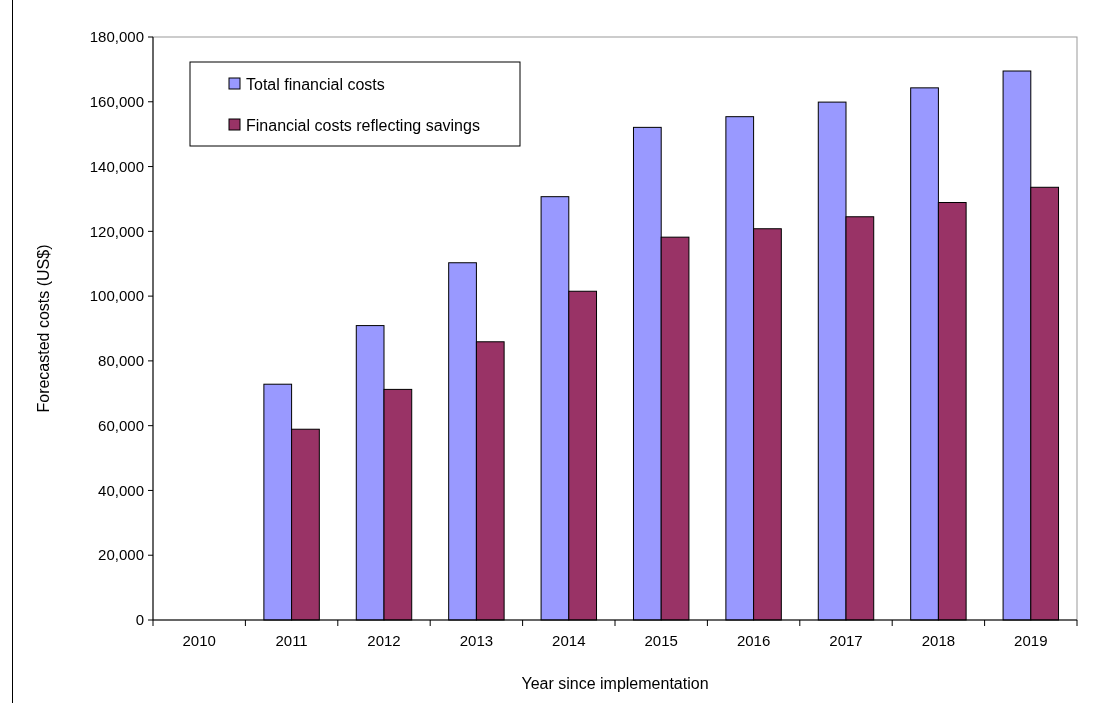 This screenshot has width=1093, height=703. I want to click on y-tick-label: 180,000, so click(116, 37).